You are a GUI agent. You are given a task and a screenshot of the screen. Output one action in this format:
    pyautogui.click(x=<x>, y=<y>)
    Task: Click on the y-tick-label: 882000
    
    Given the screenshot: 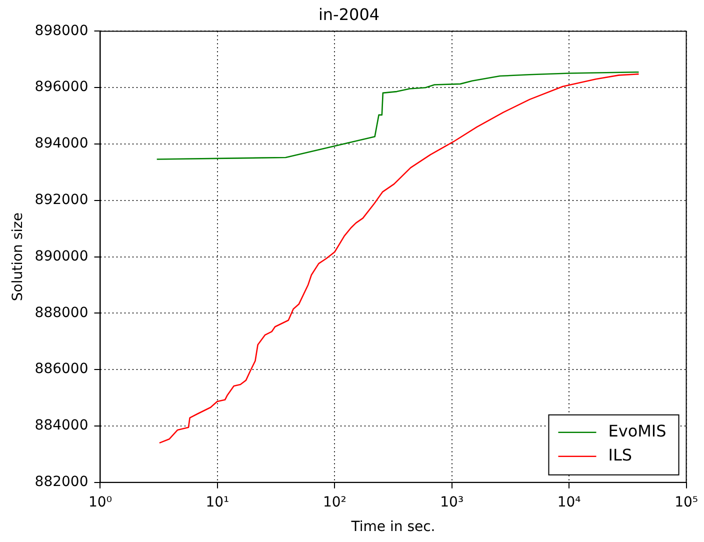 What is the action you would take?
    pyautogui.click(x=61, y=482)
    